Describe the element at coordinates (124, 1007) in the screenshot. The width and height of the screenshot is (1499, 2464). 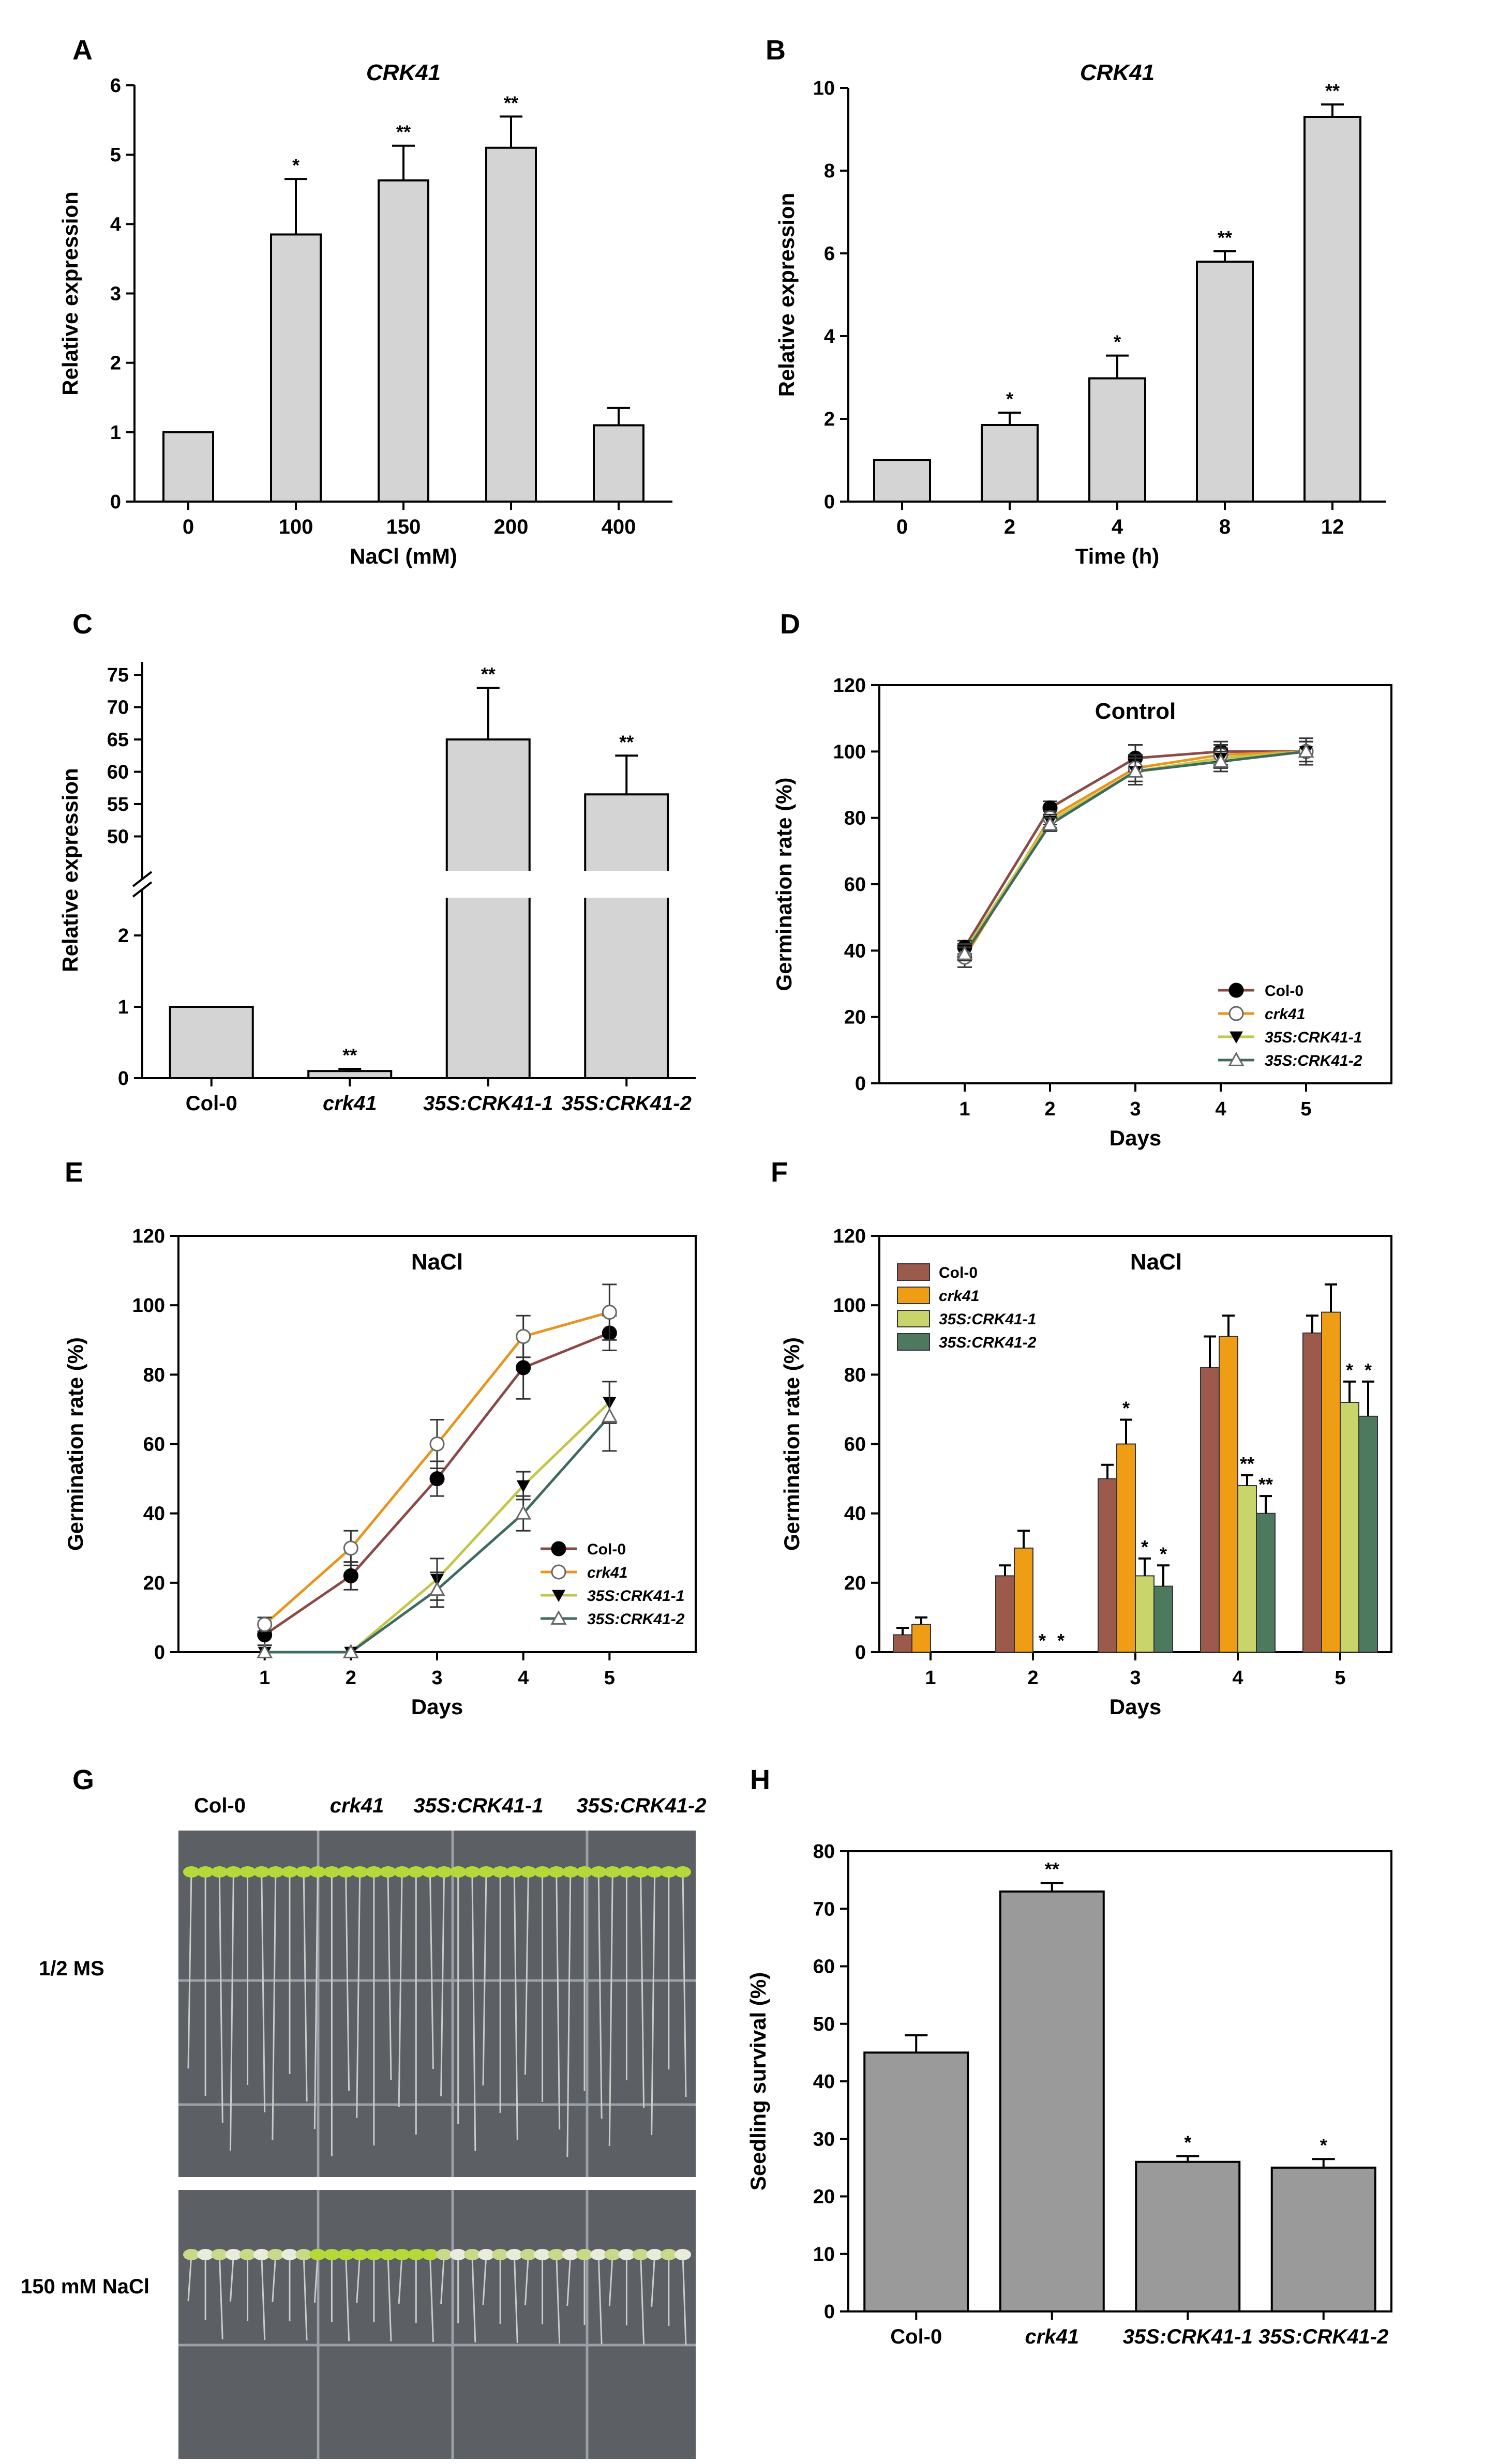
I see `y-tick-label: 1` at that location.